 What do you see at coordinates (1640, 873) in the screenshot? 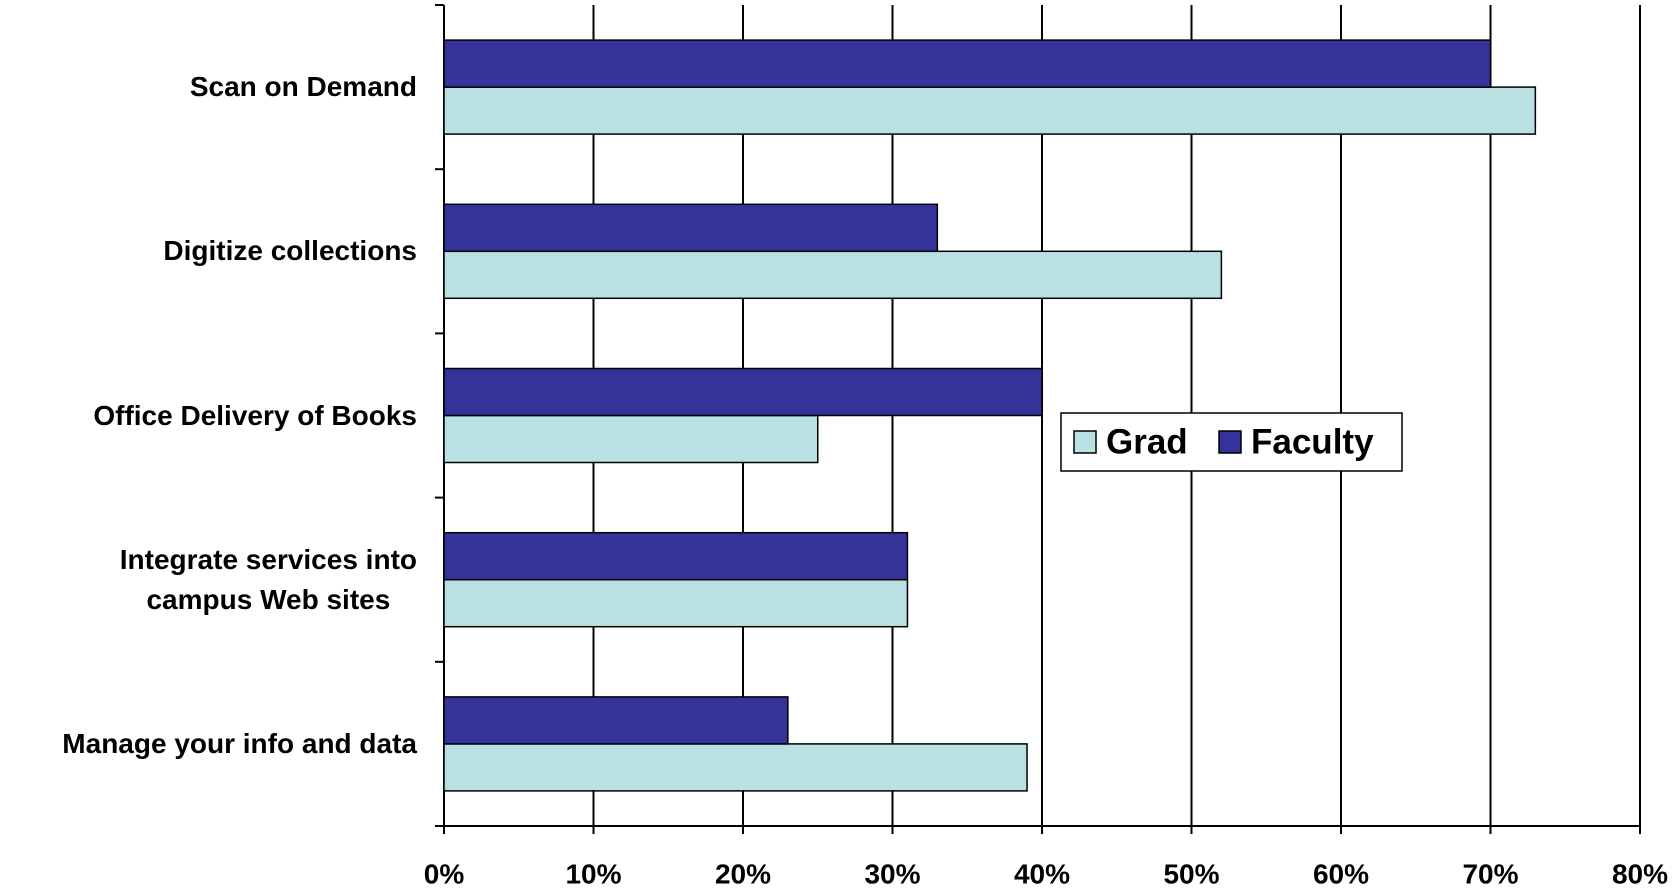
I see `x-tick-label: 80%` at bounding box center [1640, 873].